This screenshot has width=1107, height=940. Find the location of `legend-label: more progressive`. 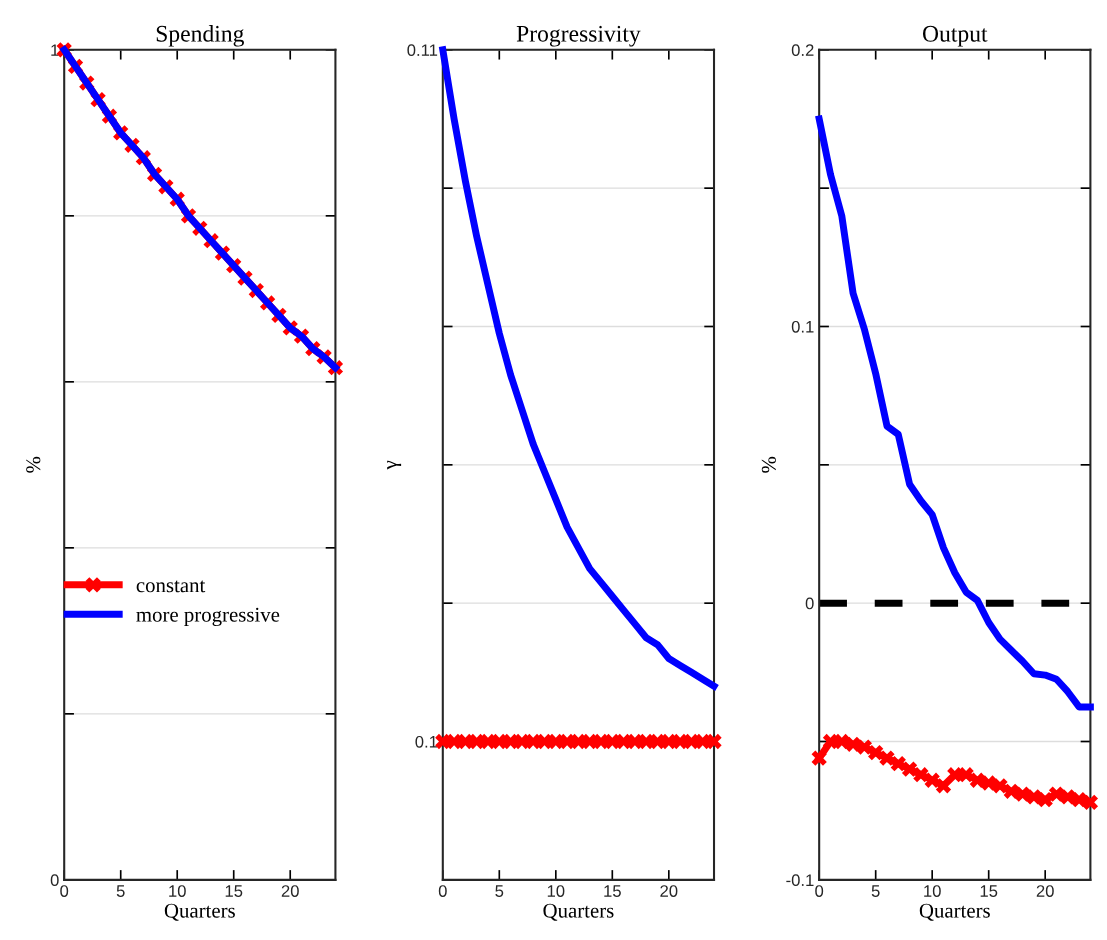

legend-label: more progressive is located at coordinates (208, 617).